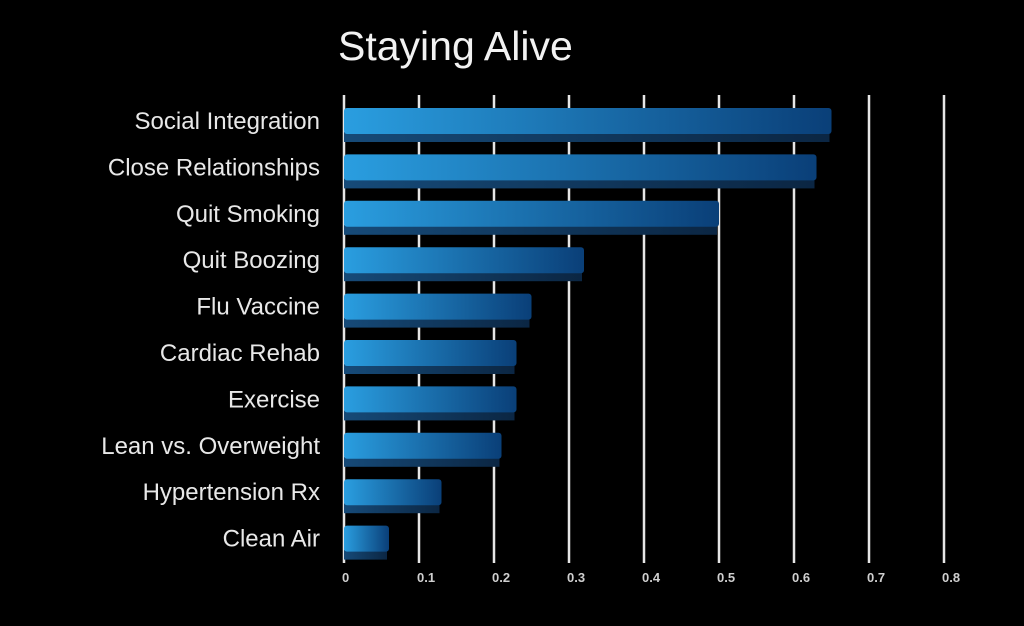 Image resolution: width=1024 pixels, height=626 pixels. I want to click on x-tick-label: 0.7, so click(876, 577).